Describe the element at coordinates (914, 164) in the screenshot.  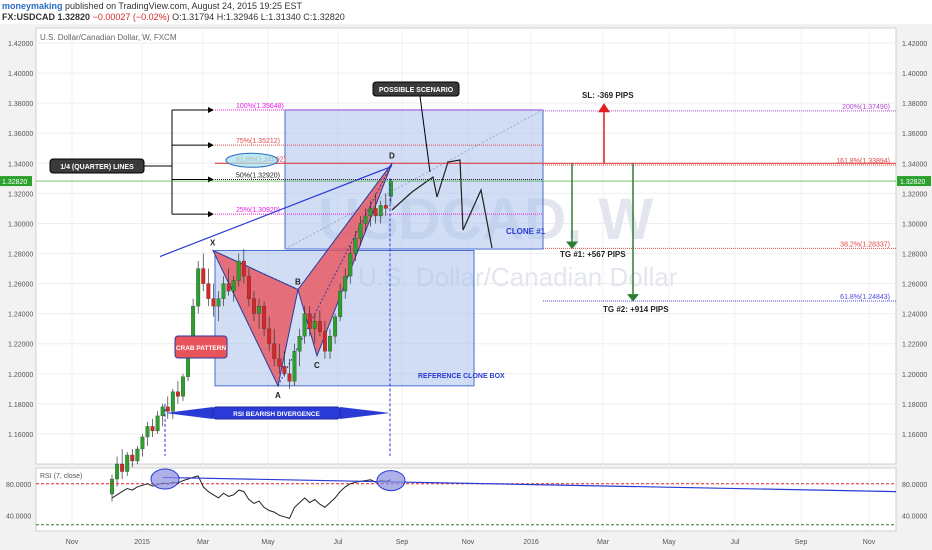
I see `y-tick-right: 1.34000` at that location.